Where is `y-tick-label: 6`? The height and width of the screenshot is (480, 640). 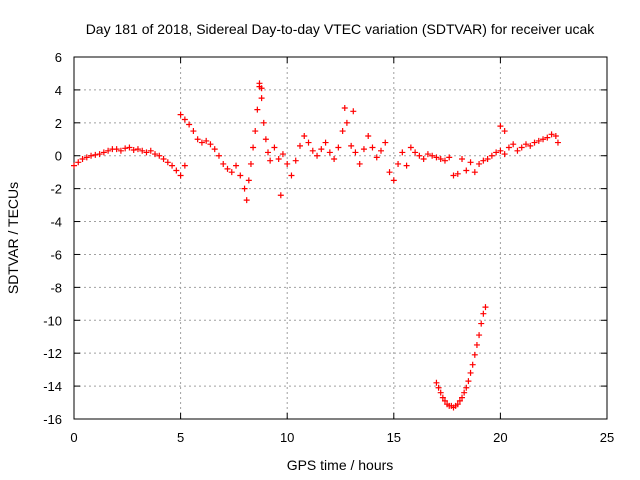 y-tick-label: 6 is located at coordinates (58, 57).